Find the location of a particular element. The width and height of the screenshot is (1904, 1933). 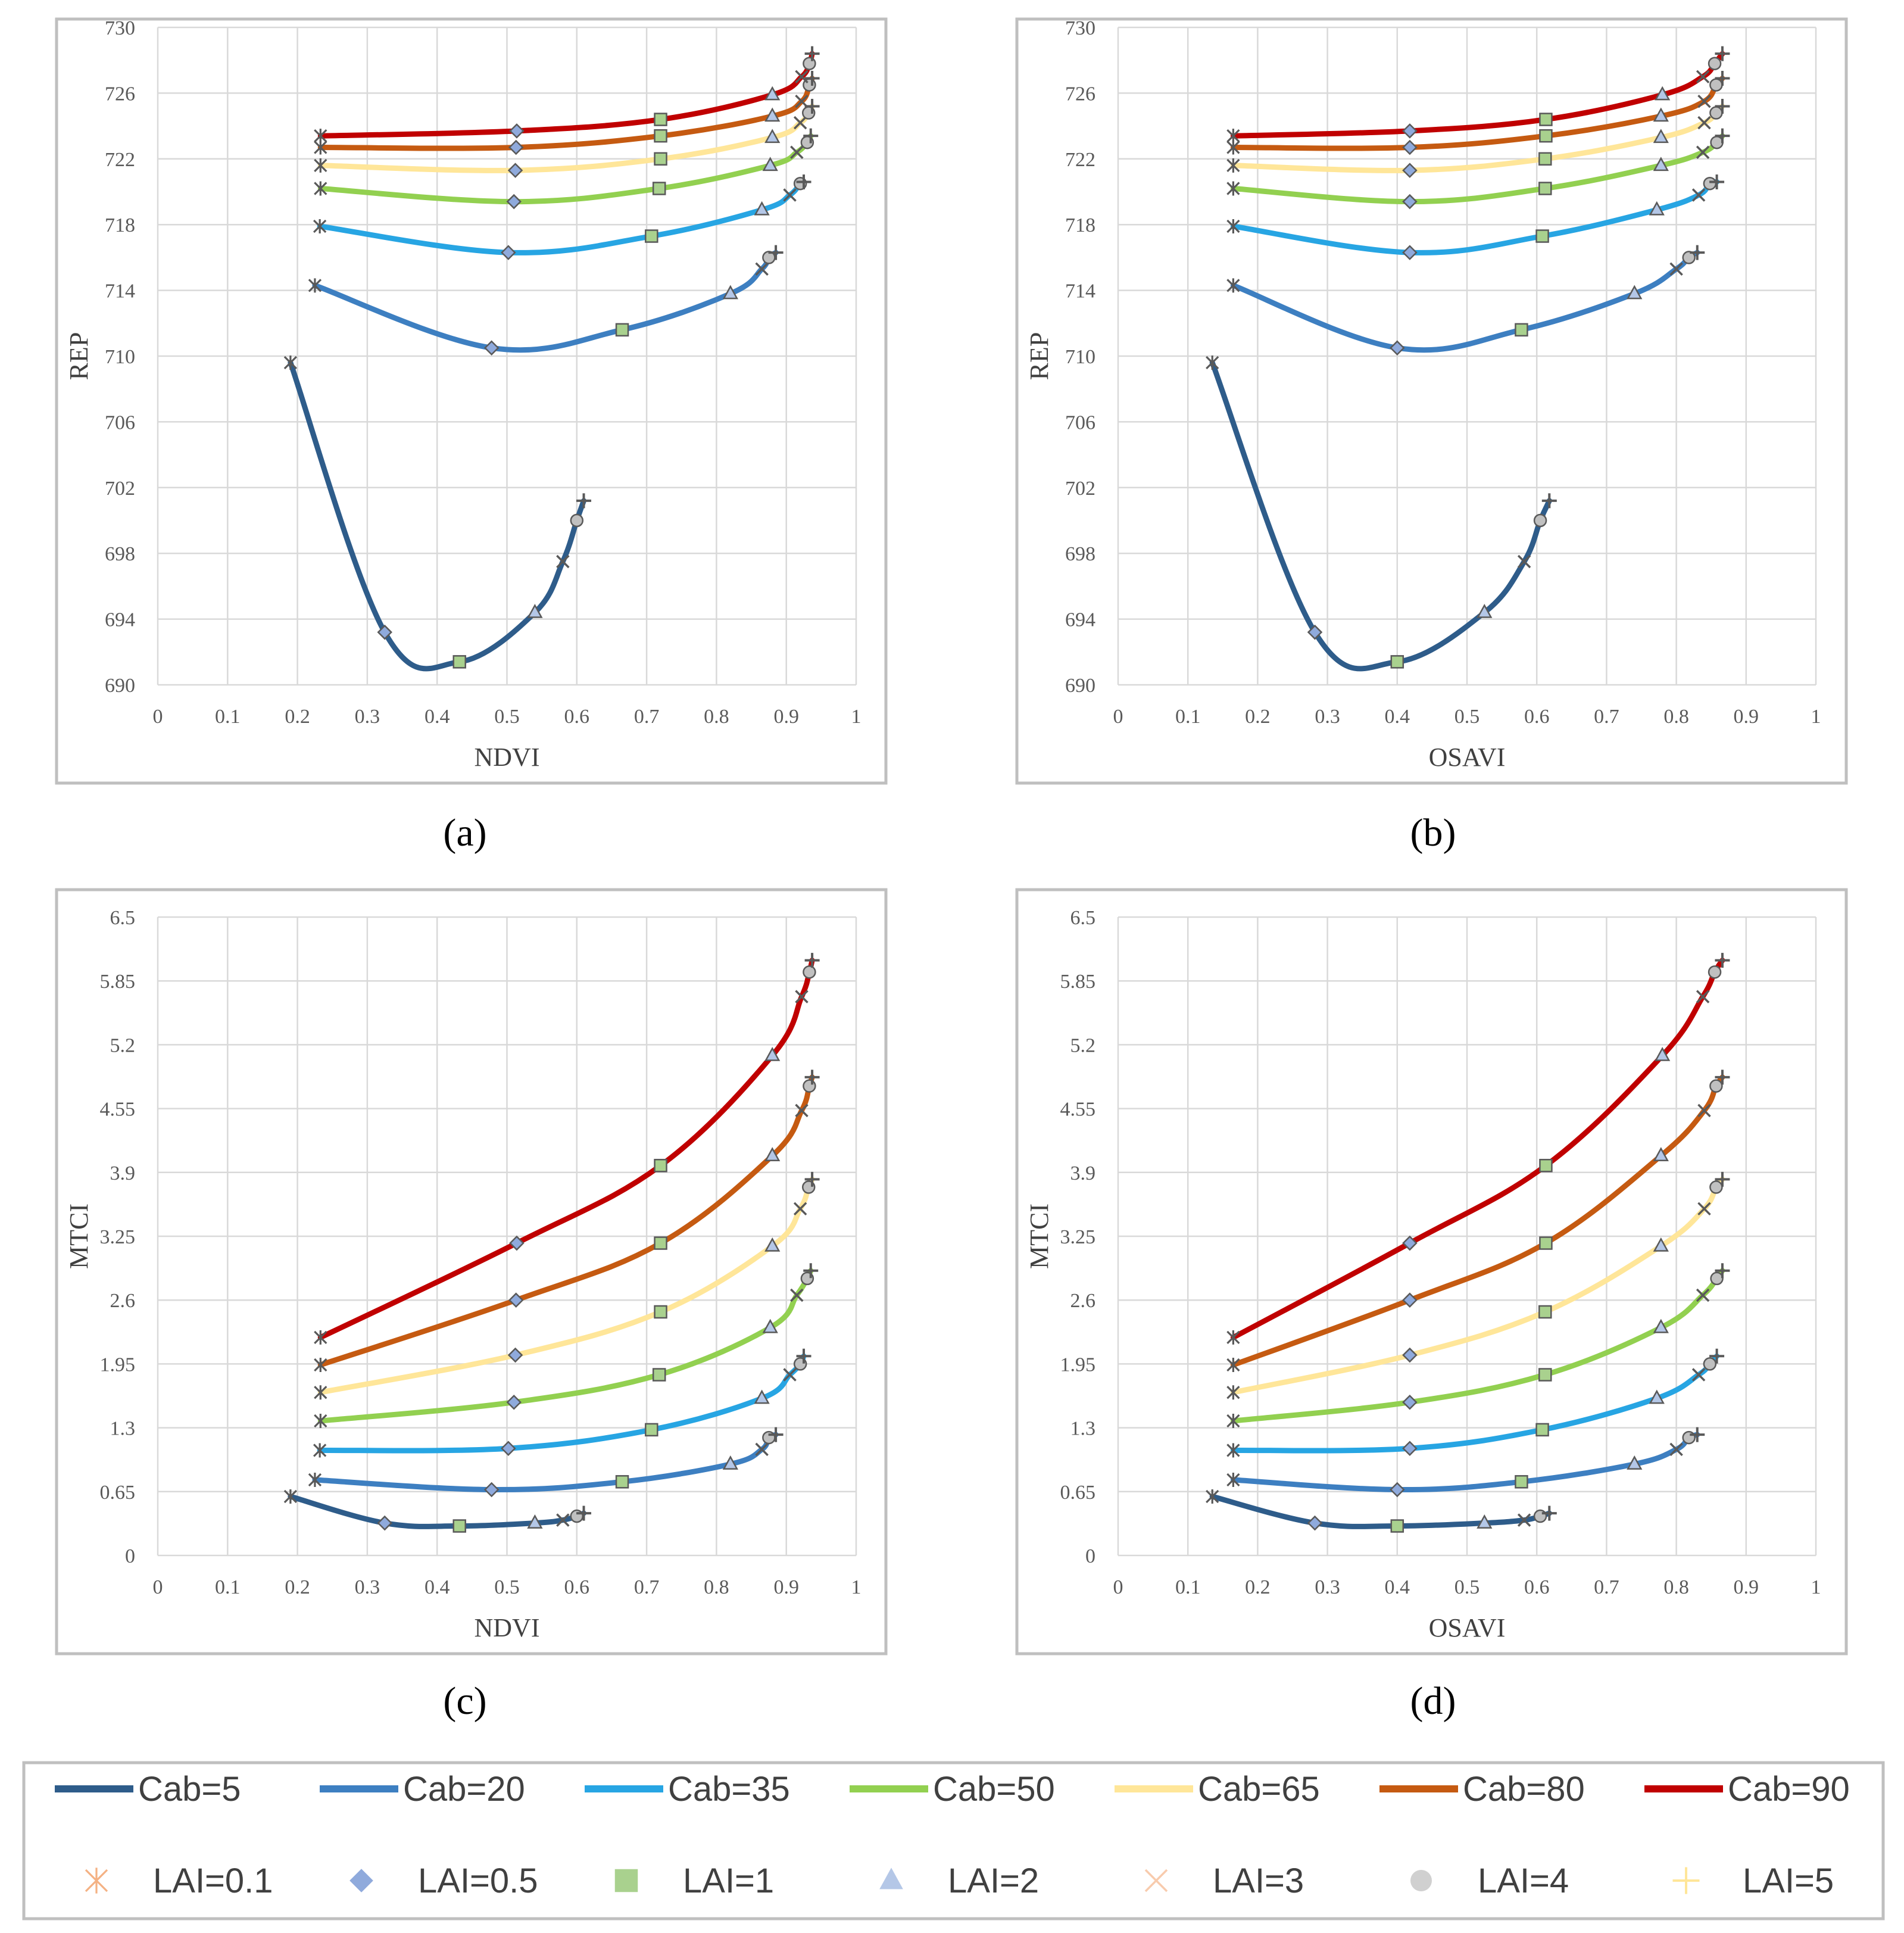

legend-marker-x is located at coordinates (1156, 1881).